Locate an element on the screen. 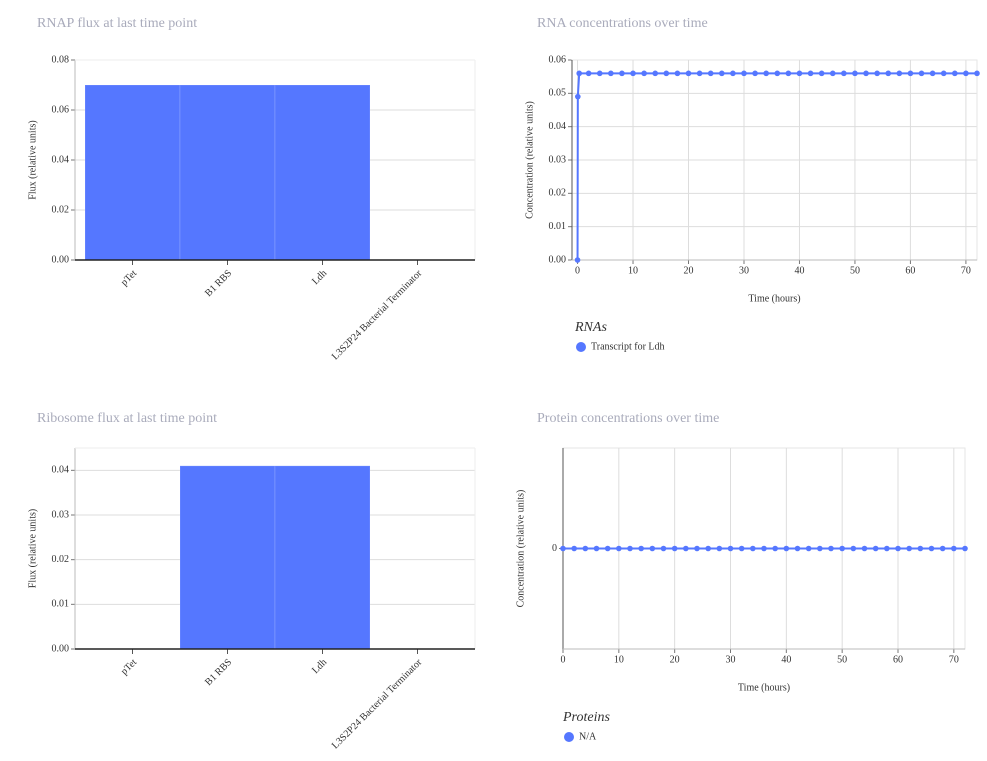 Image resolution: width=987 pixels, height=761 pixels. x-tick-label: 0 is located at coordinates (577, 270).